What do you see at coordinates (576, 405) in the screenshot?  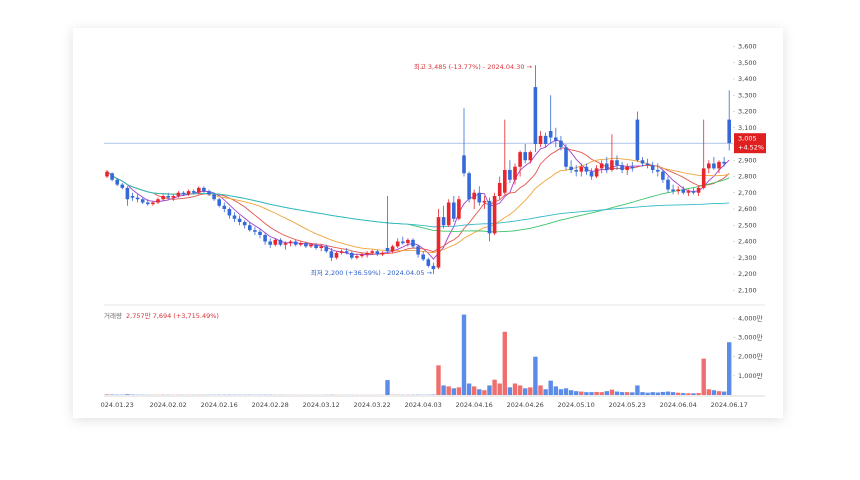 I see `x-tick-label: 2024.05.10` at bounding box center [576, 405].